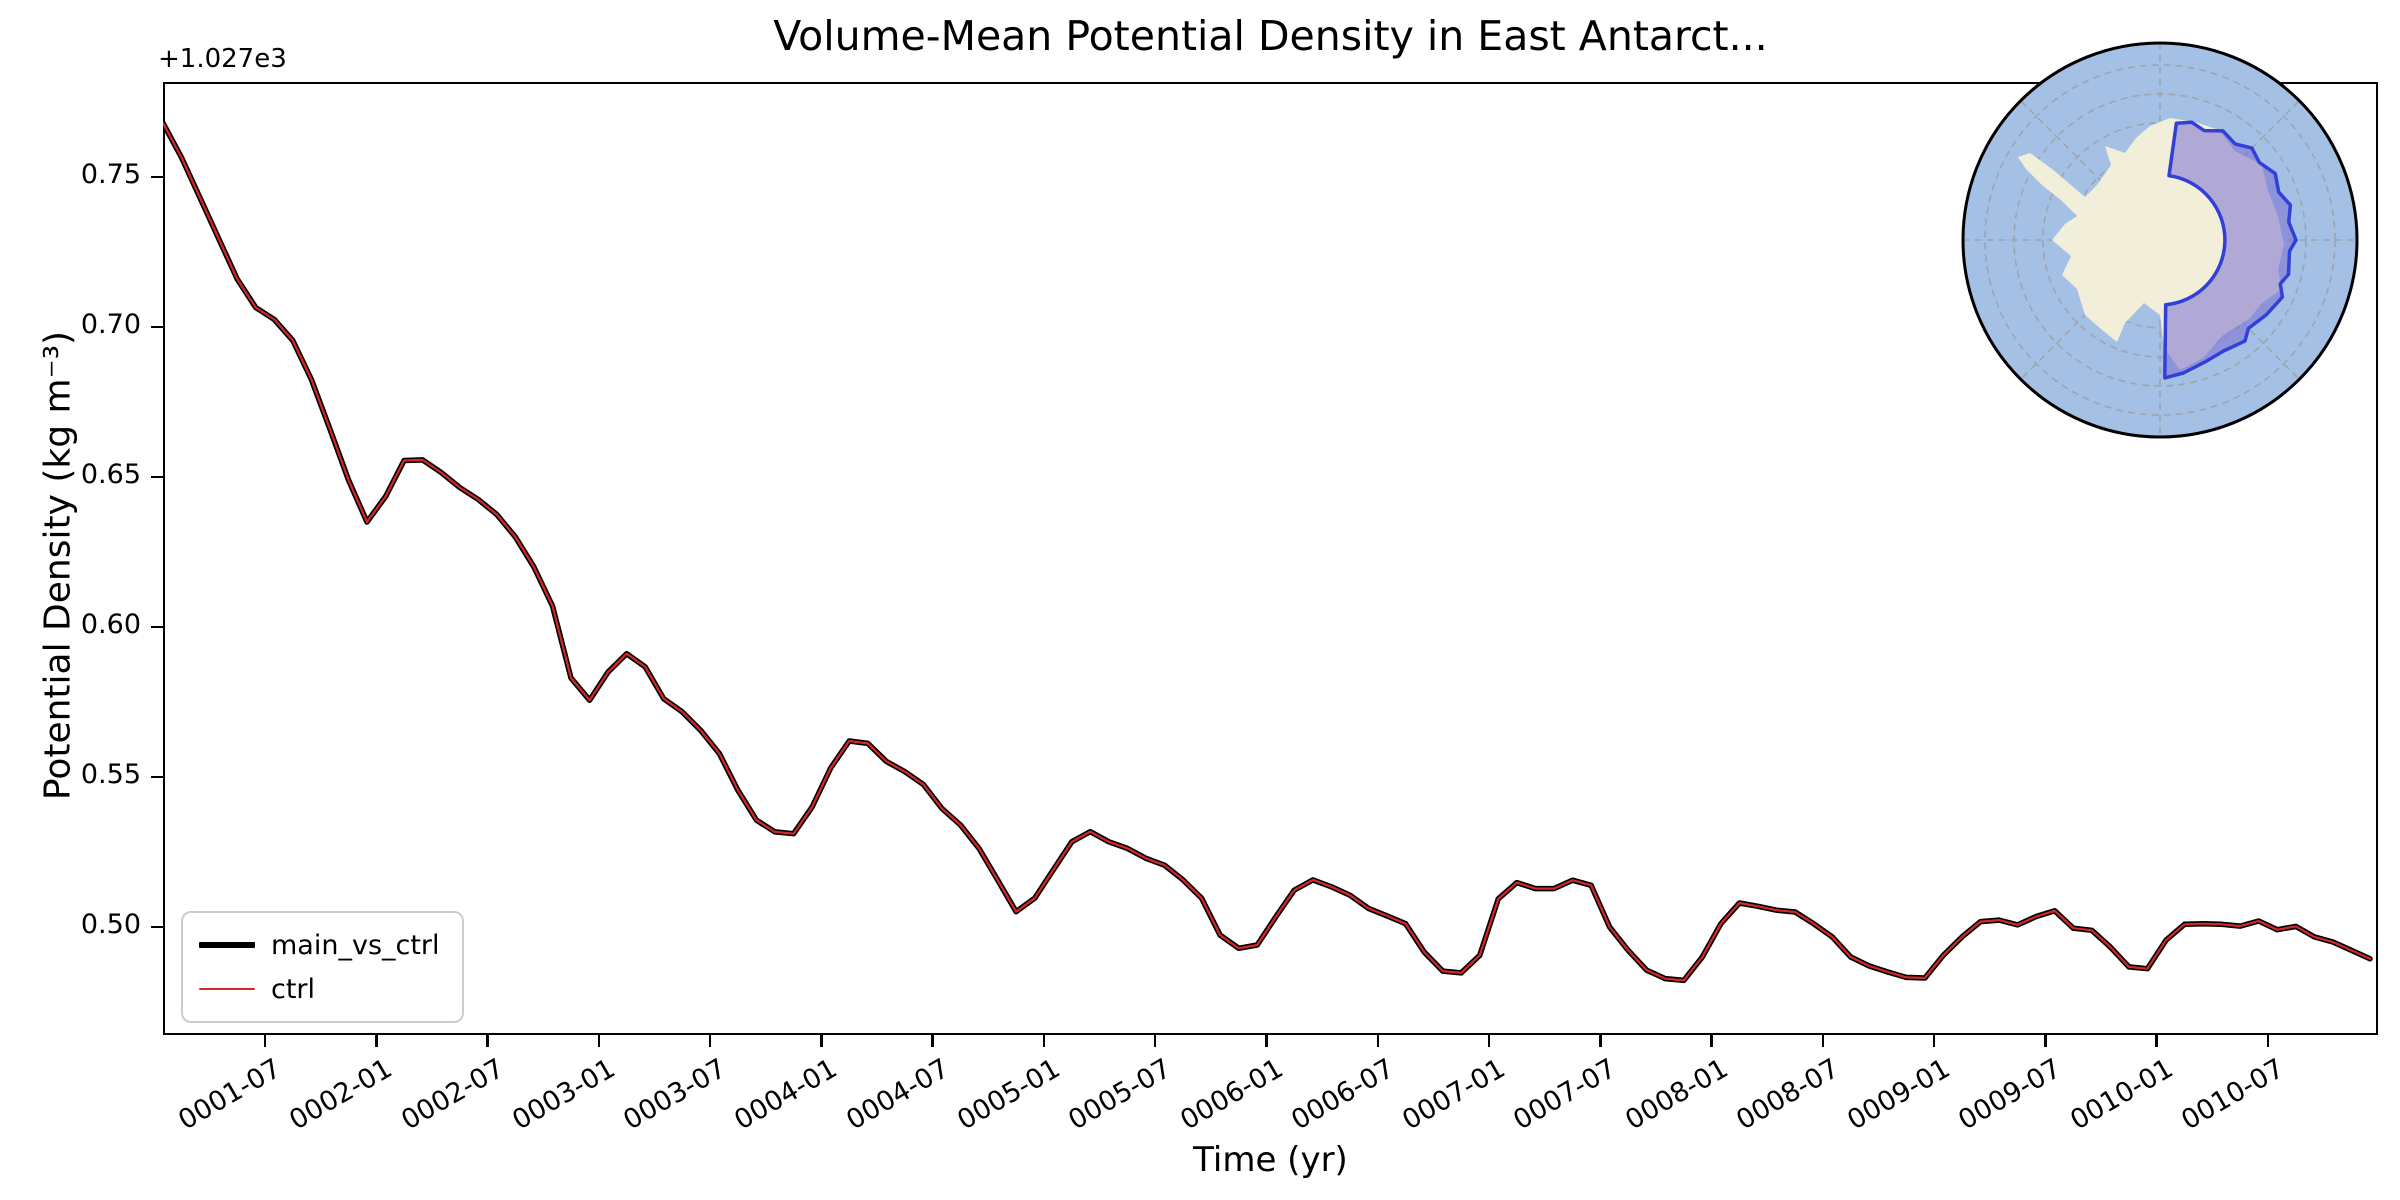 The image size is (2400, 1200). Describe the element at coordinates (110, 474) in the screenshot. I see `y-tick-label: 0.65` at that location.